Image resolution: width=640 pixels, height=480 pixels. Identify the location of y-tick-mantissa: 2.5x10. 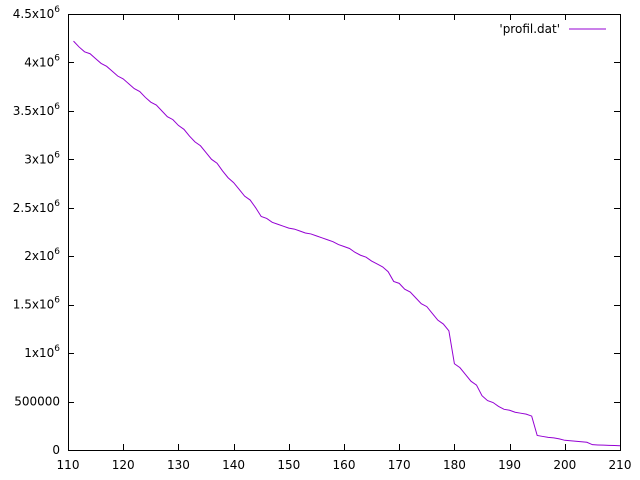
(33, 208).